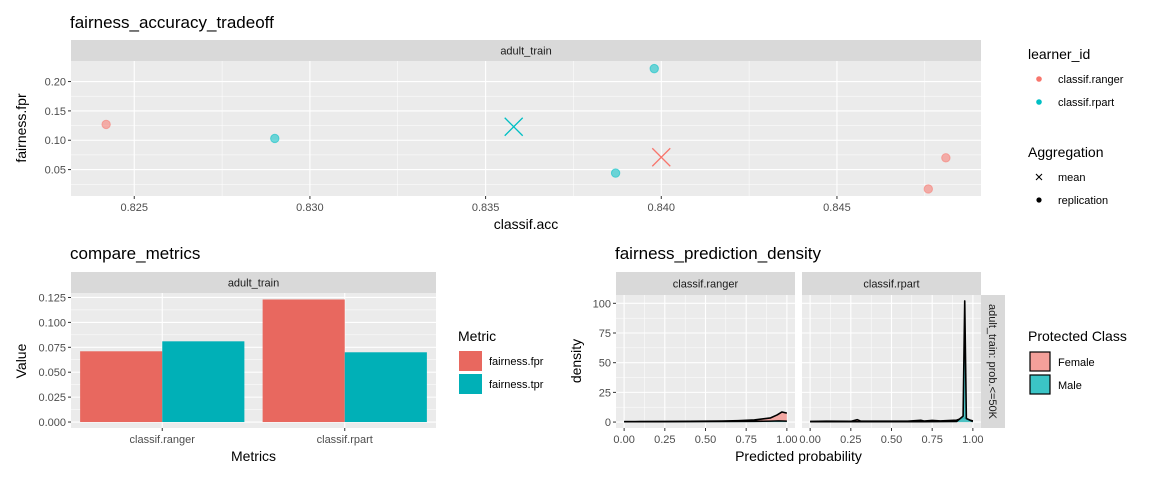 This screenshot has height=480, width=1152. I want to click on legend-protected-title: Protected Class, so click(1077, 336).